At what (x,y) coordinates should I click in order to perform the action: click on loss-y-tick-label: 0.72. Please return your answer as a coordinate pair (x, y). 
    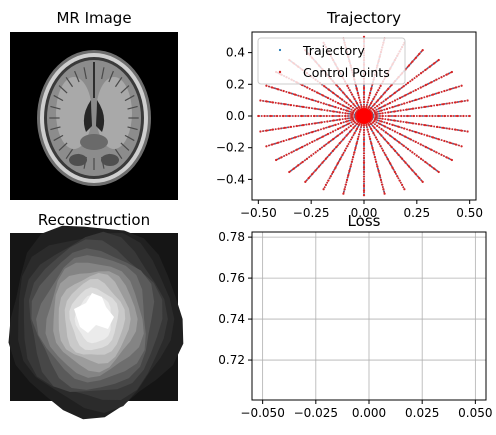
    Looking at the image, I should click on (231, 360).